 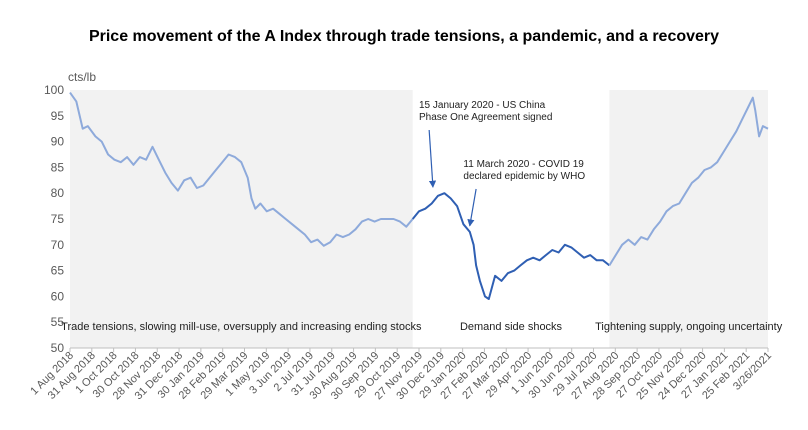 What do you see at coordinates (82, 77) in the screenshot?
I see `y-axis-label: cts/lb` at bounding box center [82, 77].